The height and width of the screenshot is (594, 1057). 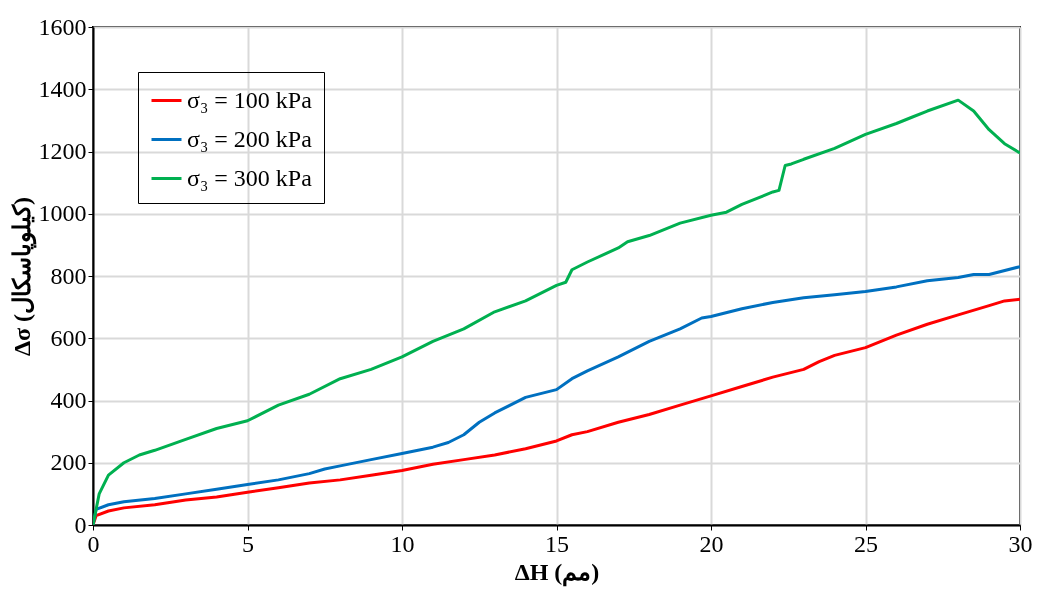 What do you see at coordinates (62, 26) in the screenshot?
I see `y-tick-label: 1600` at bounding box center [62, 26].